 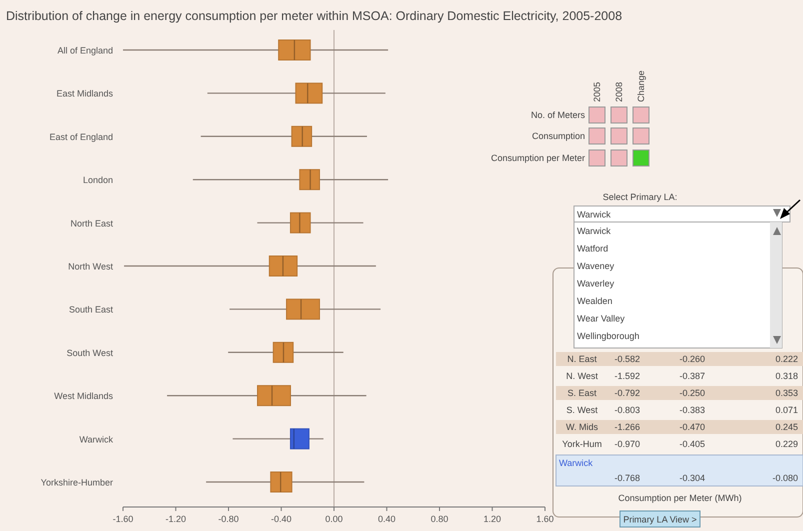 I want to click on text: -0.803, so click(x=627, y=410).